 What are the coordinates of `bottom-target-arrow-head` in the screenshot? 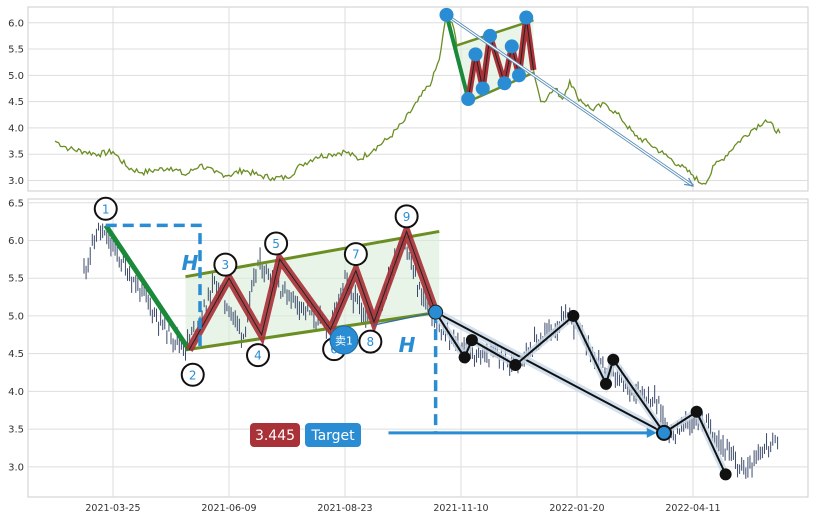 It's located at (651, 432).